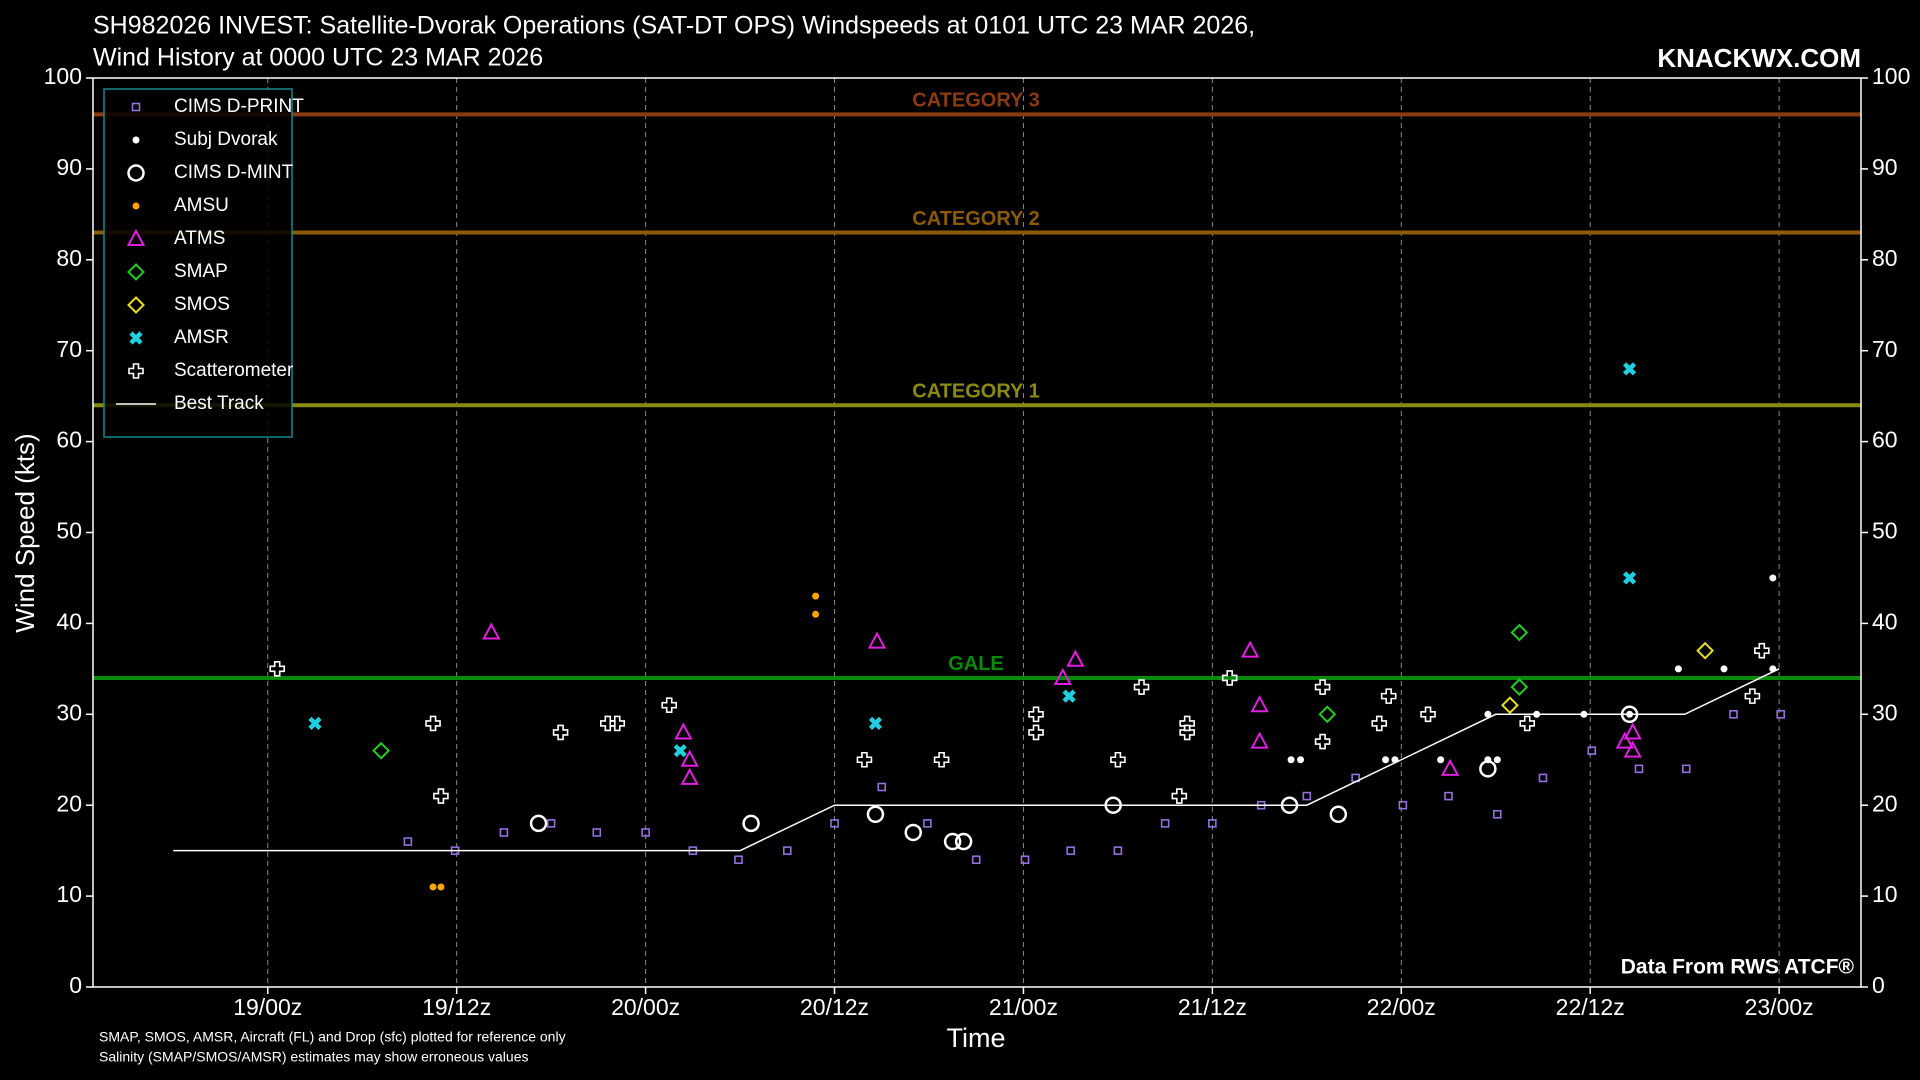  Describe the element at coordinates (69, 621) in the screenshot. I see `y-tick-label: 40` at that location.